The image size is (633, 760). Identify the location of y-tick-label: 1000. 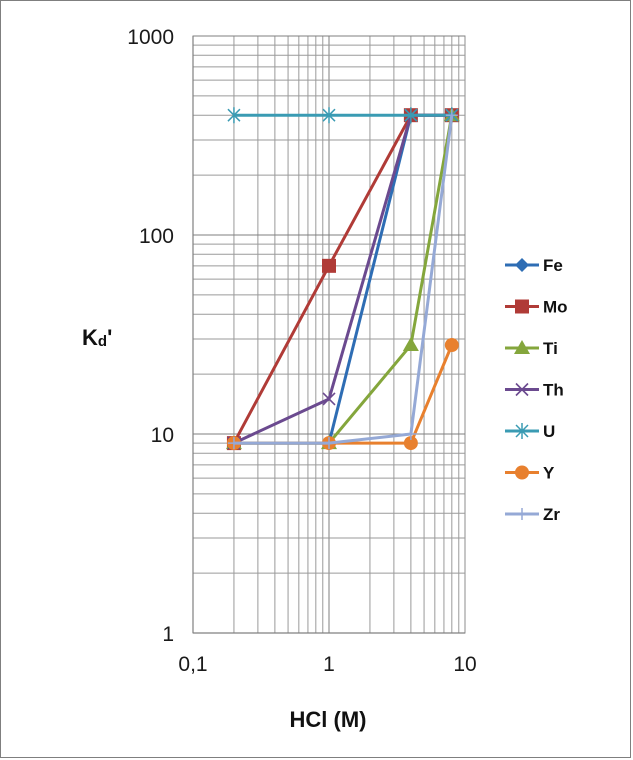
(150, 37).